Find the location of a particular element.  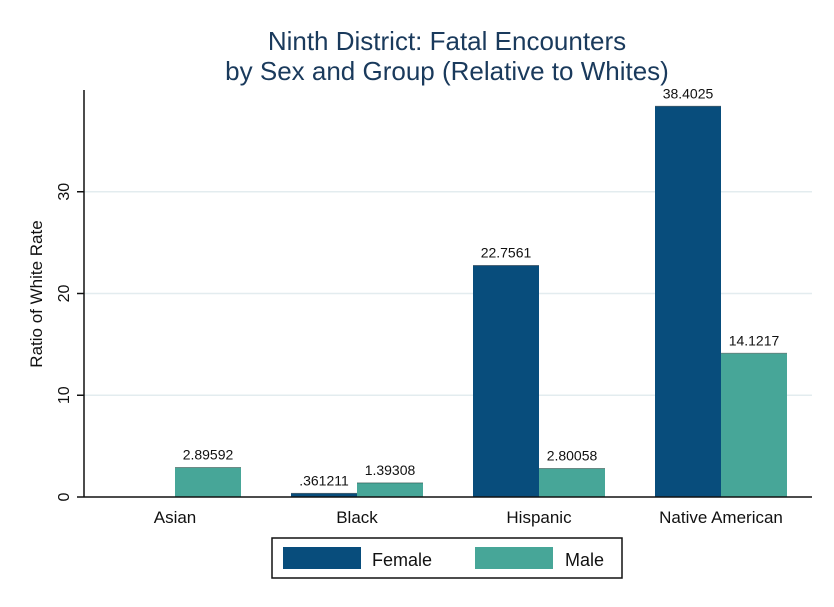

legend-swatch-female is located at coordinates (322, 558).